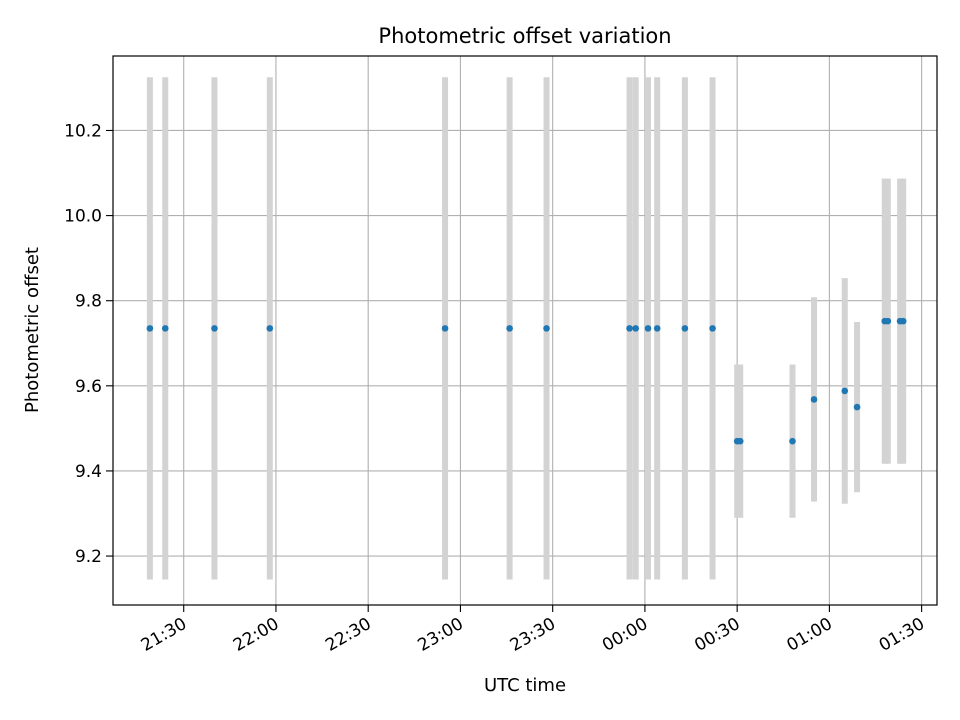 The height and width of the screenshot is (720, 960). What do you see at coordinates (88, 387) in the screenshot?
I see `y-tick-label: 9.6` at bounding box center [88, 387].